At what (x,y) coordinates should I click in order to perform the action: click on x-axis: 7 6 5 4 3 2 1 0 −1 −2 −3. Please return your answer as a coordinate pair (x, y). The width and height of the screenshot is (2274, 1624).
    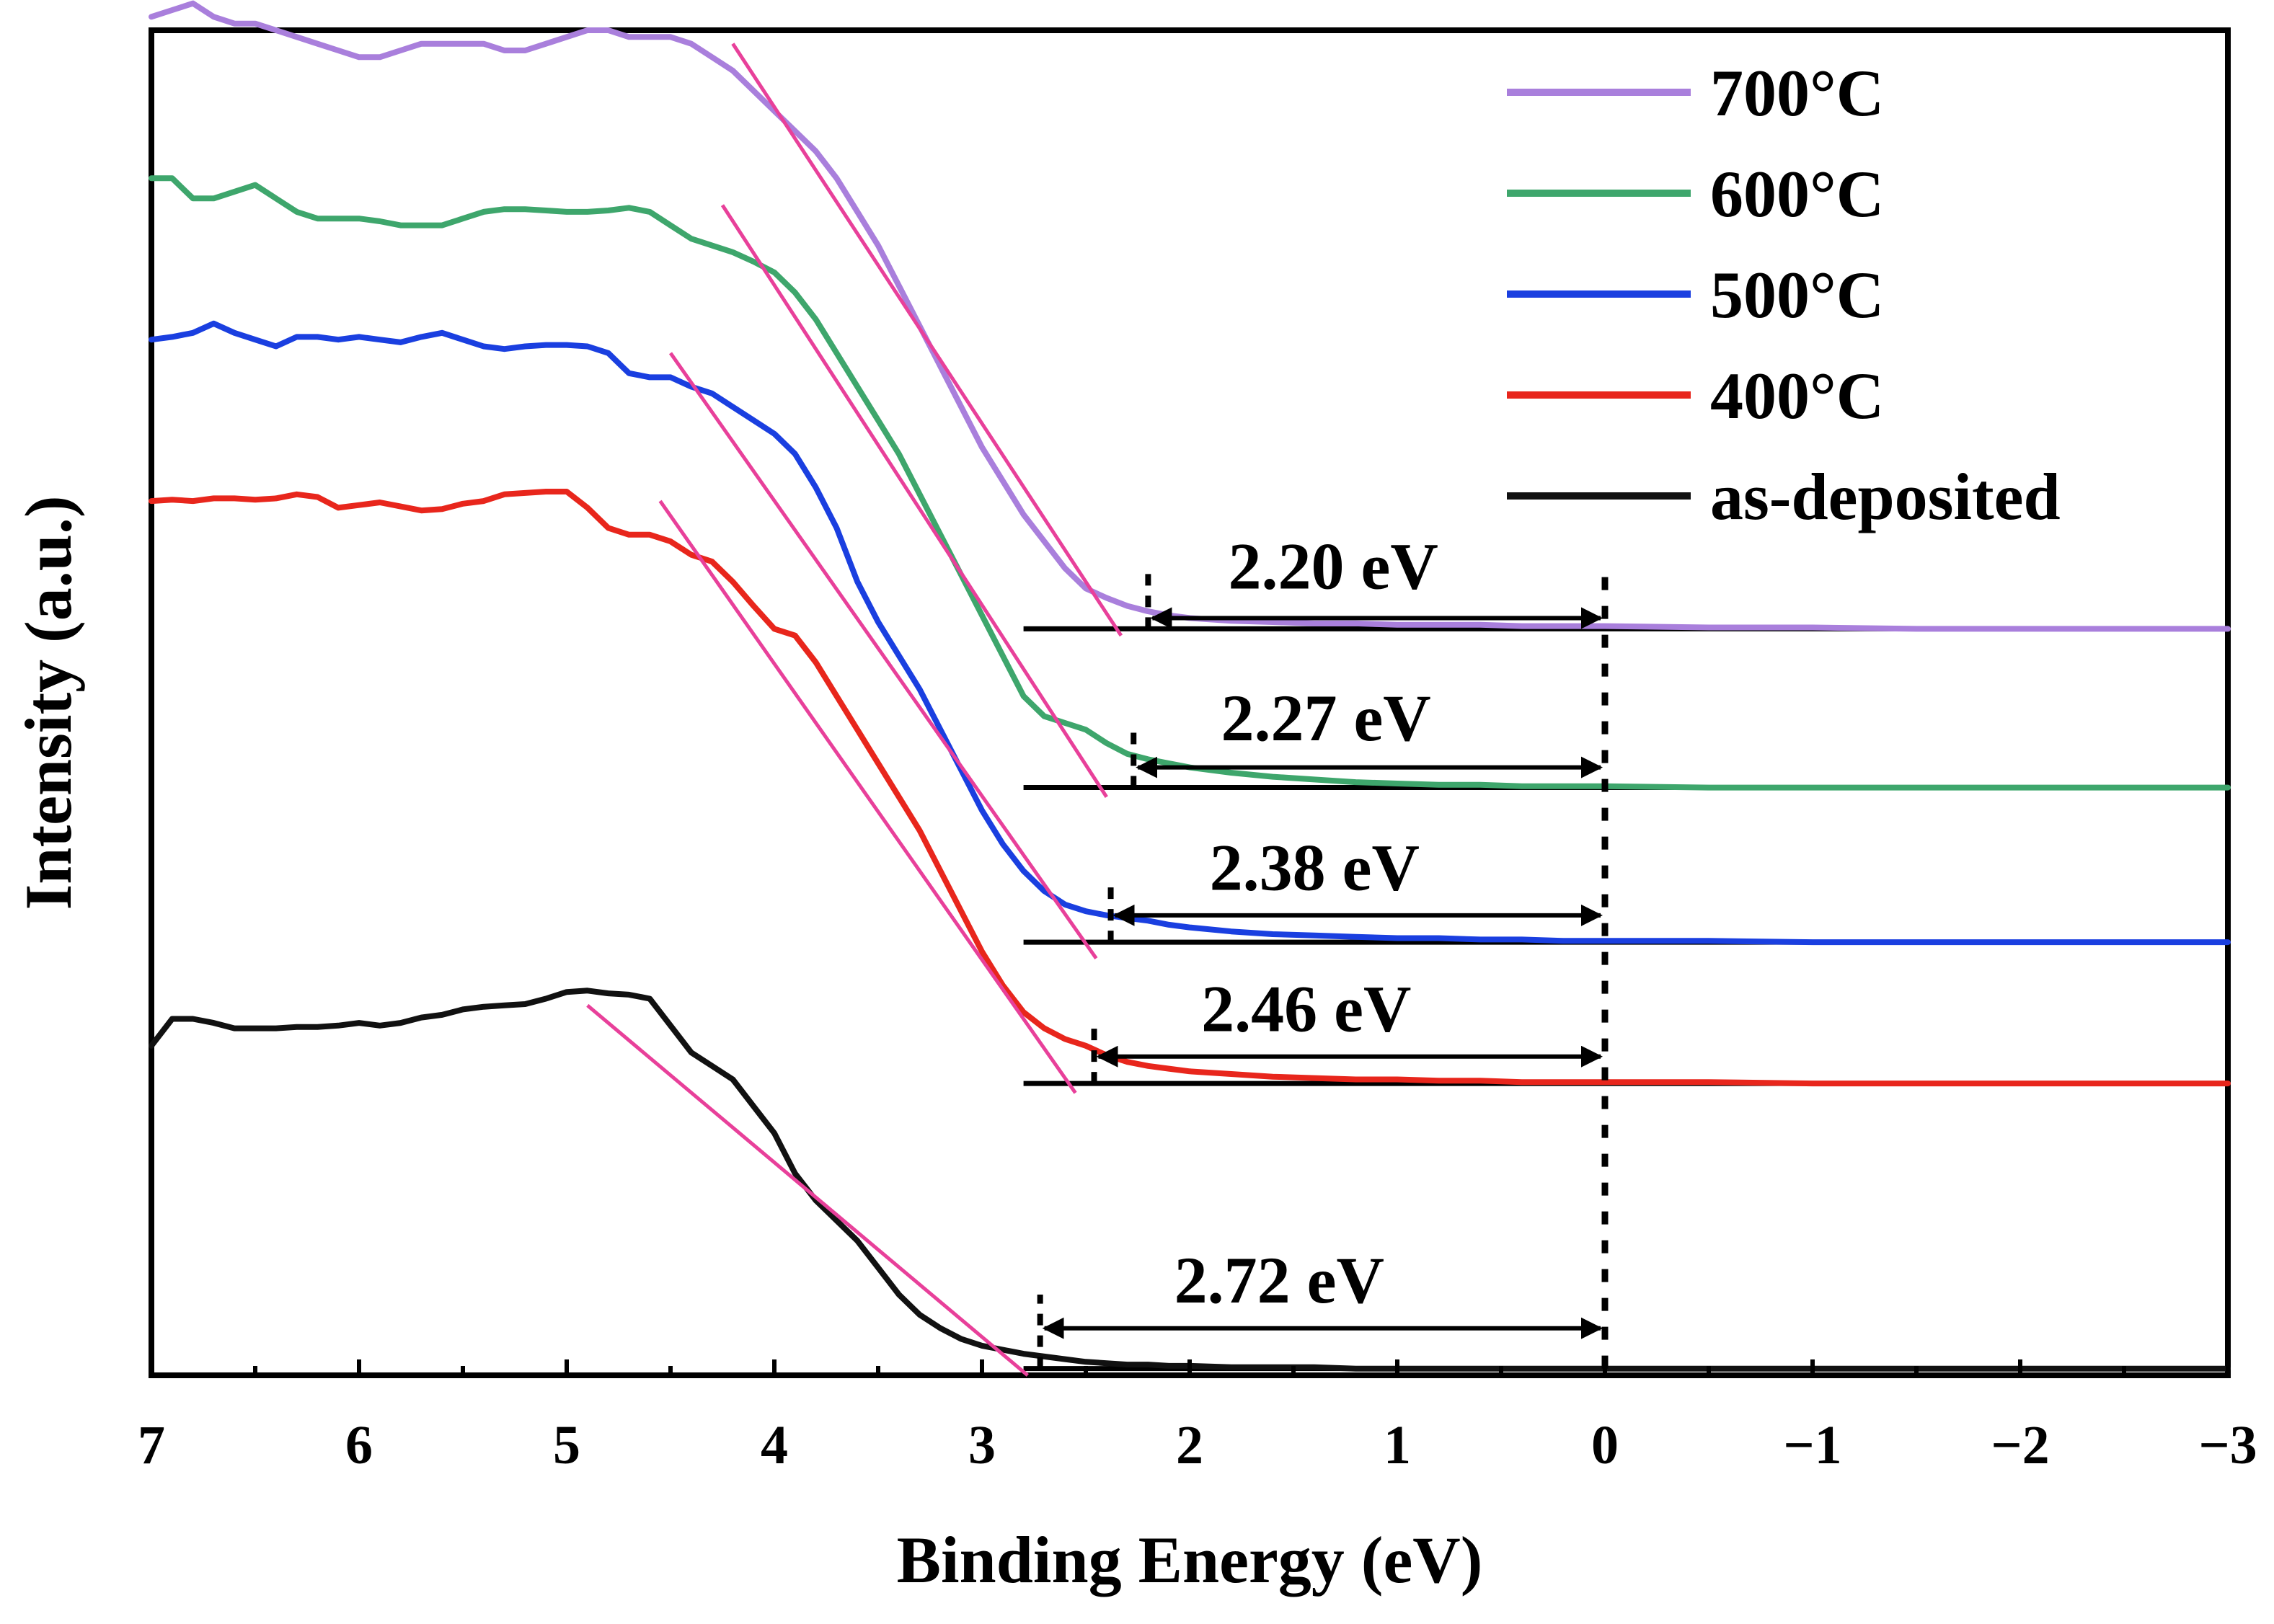
    Looking at the image, I should click on (1197, 1417).